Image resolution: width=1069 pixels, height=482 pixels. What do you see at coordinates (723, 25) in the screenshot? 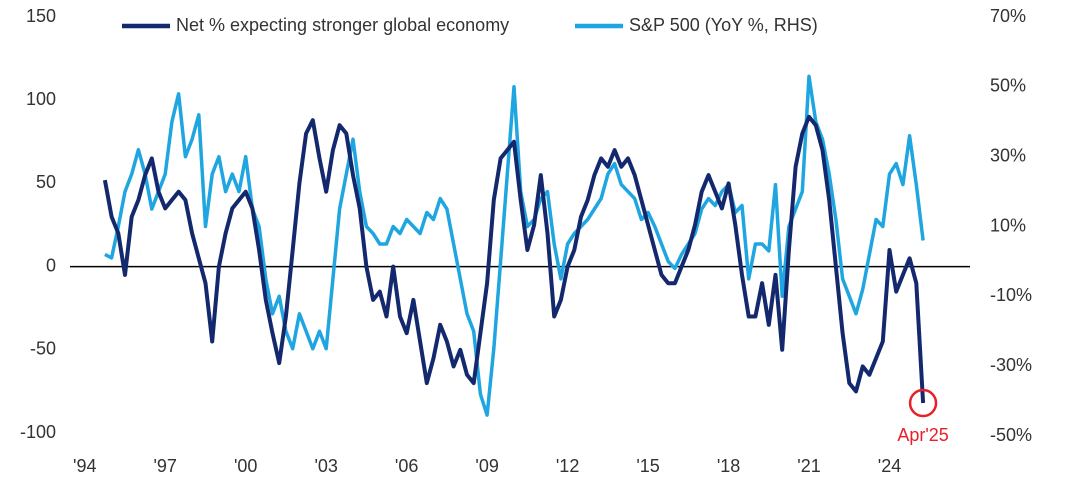
I see `legend-label: S&P 500 (YoY %, RHS)` at bounding box center [723, 25].